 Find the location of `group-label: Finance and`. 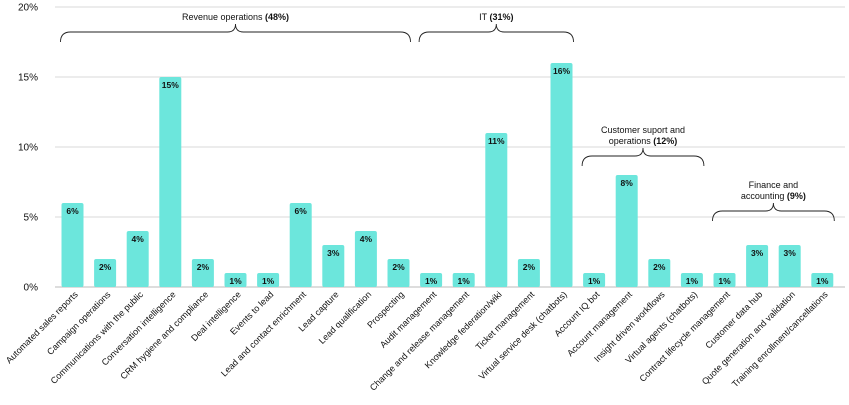

group-label: Finance and is located at coordinates (774, 185).